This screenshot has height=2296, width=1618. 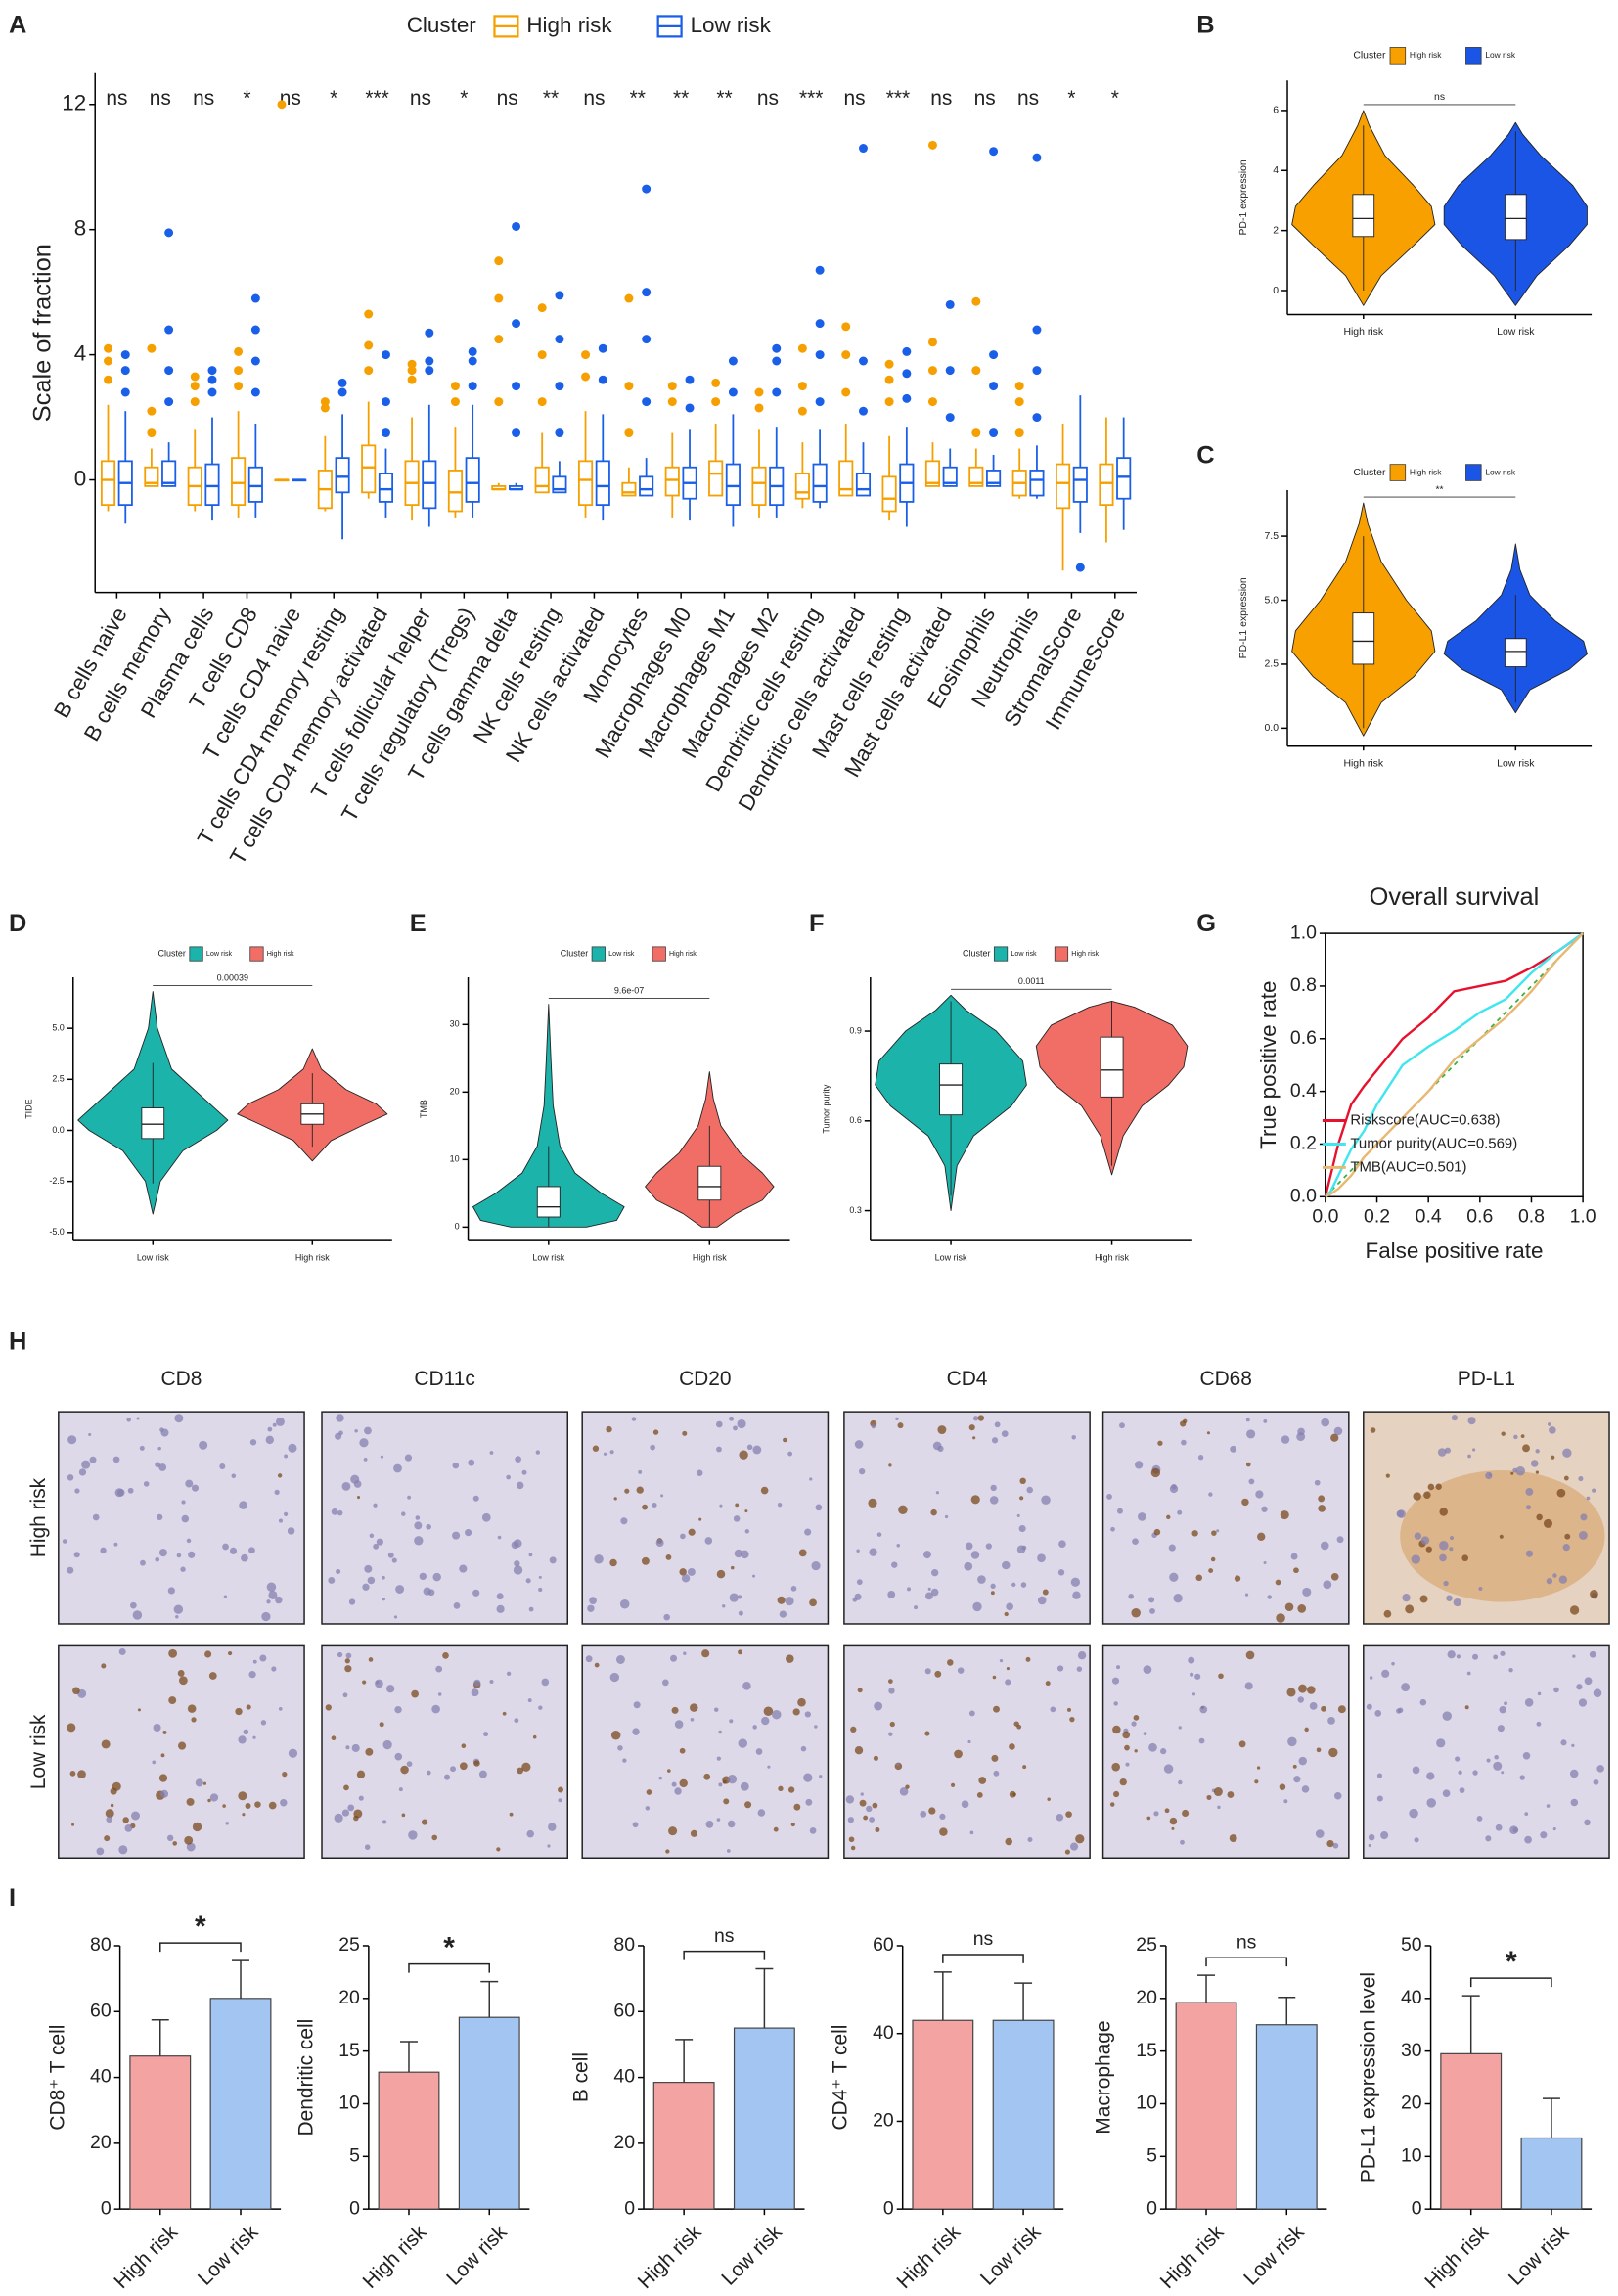 I want to click on y-tick-label: 10, so click(x=1411, y=2155).